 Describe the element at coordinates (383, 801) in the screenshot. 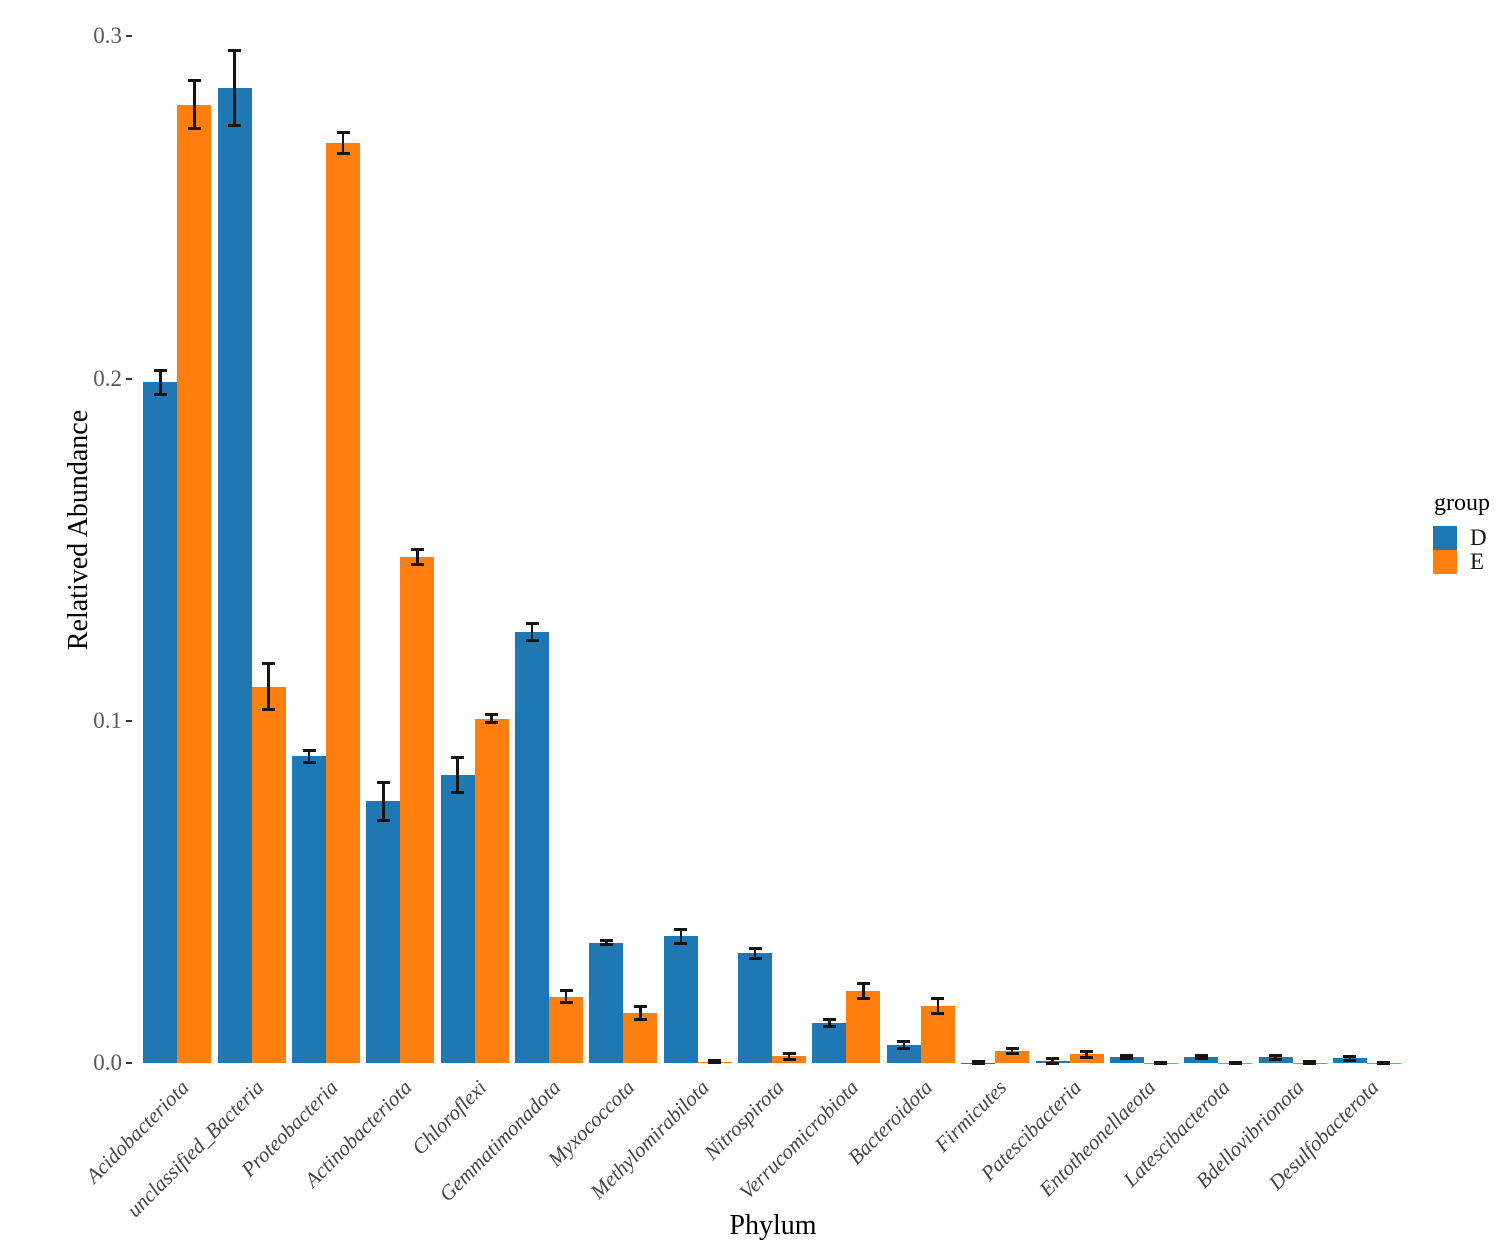

I see `errorbar-D-Actinobacteriota` at that location.